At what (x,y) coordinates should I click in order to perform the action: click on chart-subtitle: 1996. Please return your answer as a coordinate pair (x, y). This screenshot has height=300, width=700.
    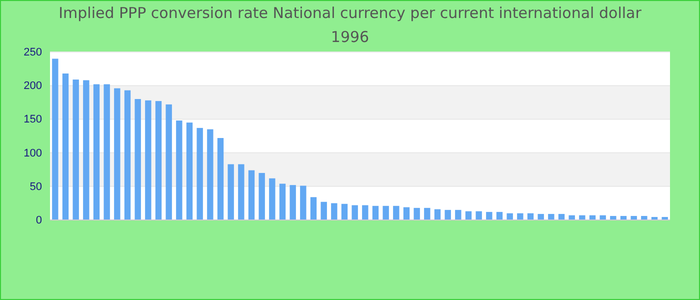
    Looking at the image, I should click on (350, 37).